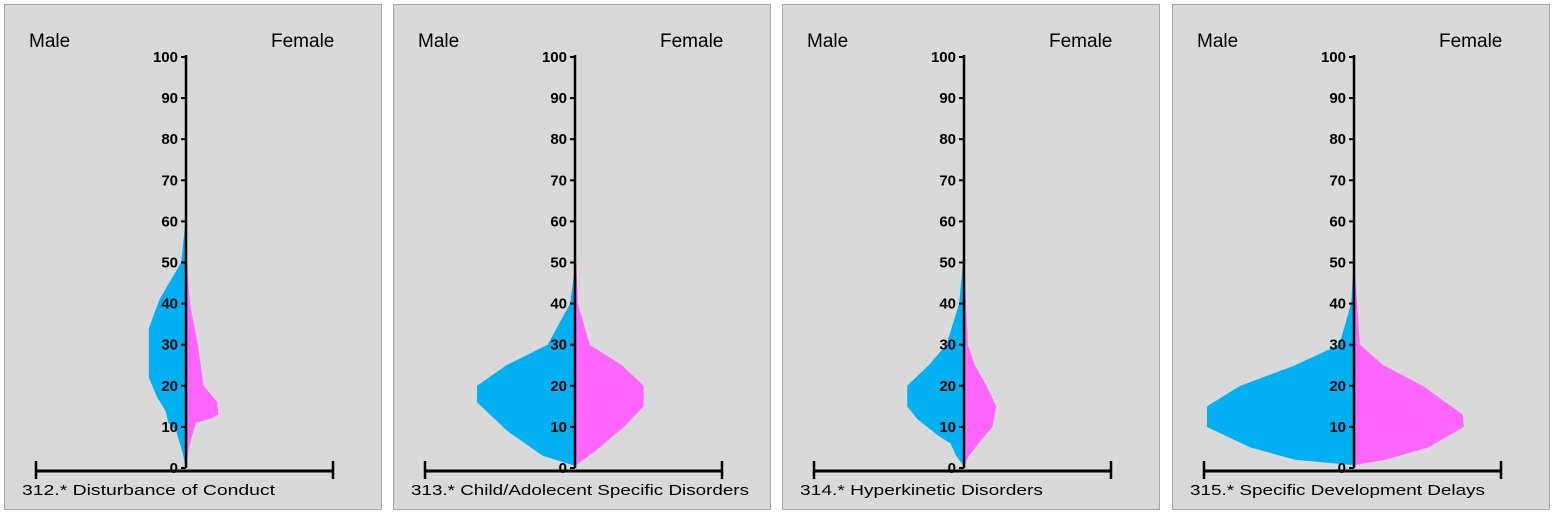  Describe the element at coordinates (149, 490) in the screenshot. I see `chart-title: 312.* Disturbance of Conduct` at that location.